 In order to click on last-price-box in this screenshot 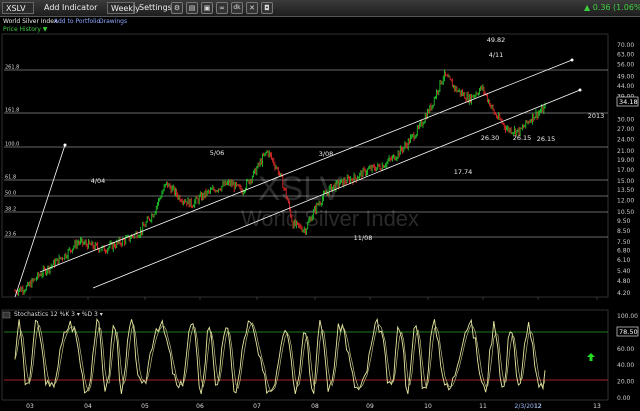, I will do `click(627, 101)`.